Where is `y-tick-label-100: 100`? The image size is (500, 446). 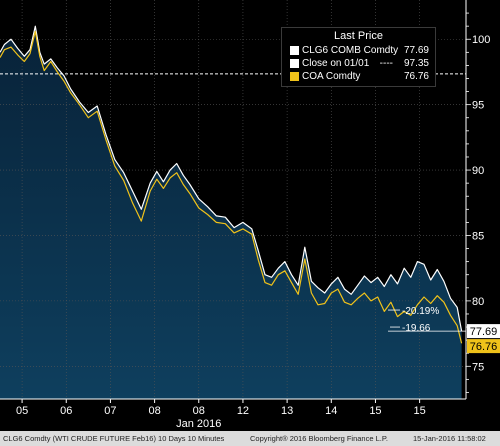 y-tick-label-100: 100 is located at coordinates (481, 40).